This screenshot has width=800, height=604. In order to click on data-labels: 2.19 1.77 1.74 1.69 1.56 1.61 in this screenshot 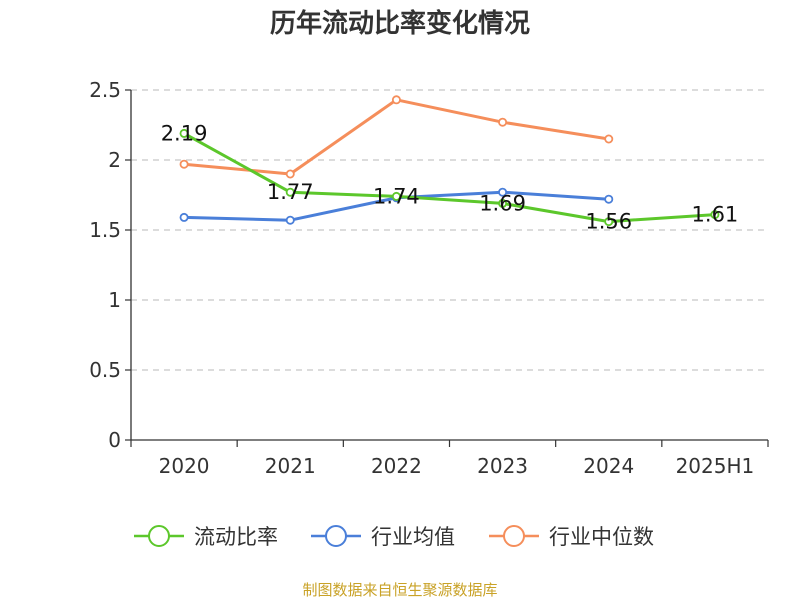, I will do `click(450, 177)`.